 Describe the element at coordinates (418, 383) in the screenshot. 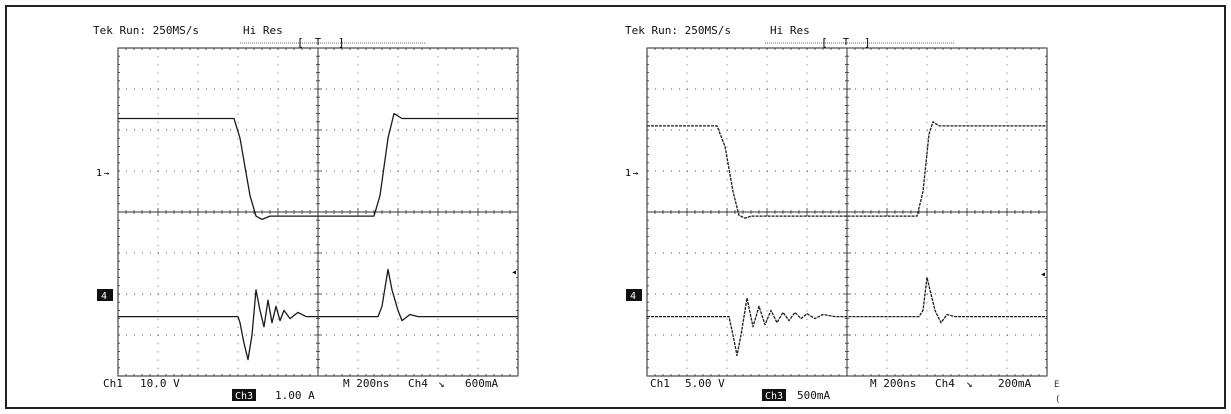

I see `left-footer-trigger-source: Ch4` at that location.